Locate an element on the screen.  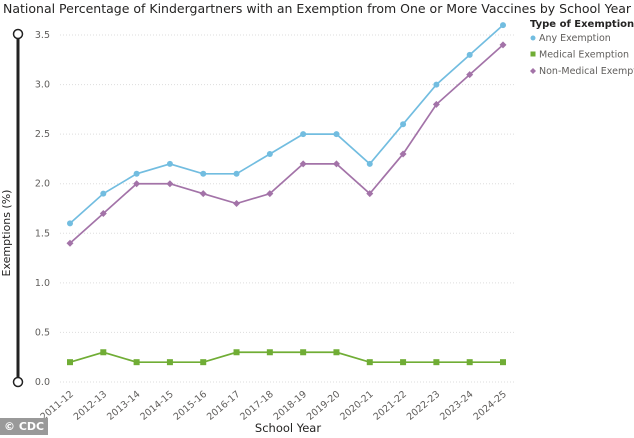
series-line-medical-exemption is located at coordinates (286, 357).